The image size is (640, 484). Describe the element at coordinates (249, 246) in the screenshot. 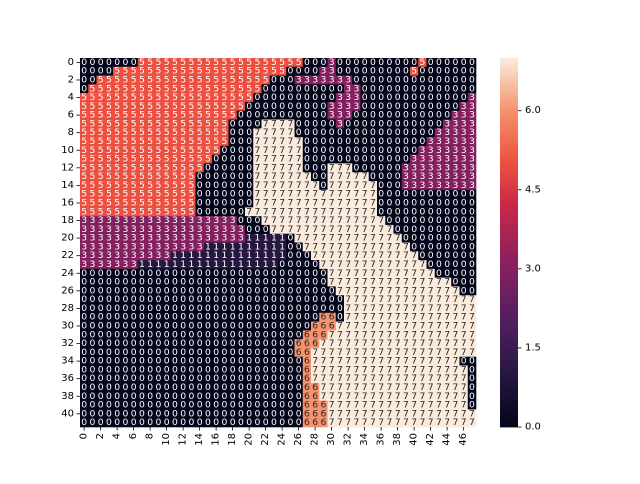

I see `cell-value-label: 1` at that location.